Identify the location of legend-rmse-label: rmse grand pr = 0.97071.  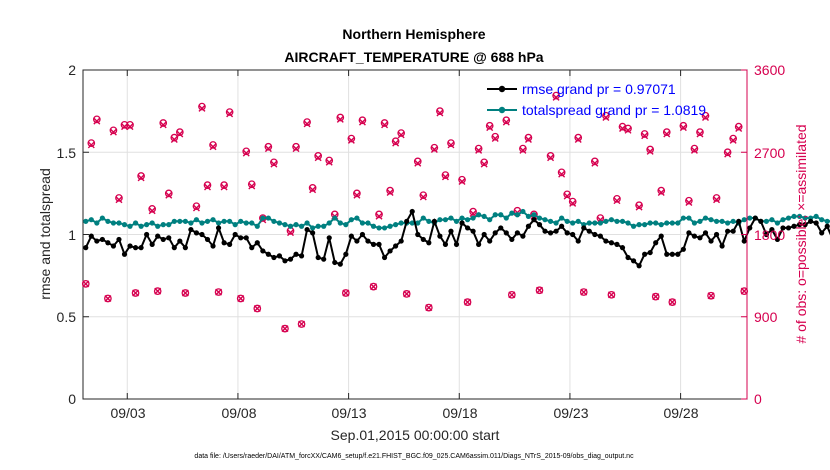
(599, 89).